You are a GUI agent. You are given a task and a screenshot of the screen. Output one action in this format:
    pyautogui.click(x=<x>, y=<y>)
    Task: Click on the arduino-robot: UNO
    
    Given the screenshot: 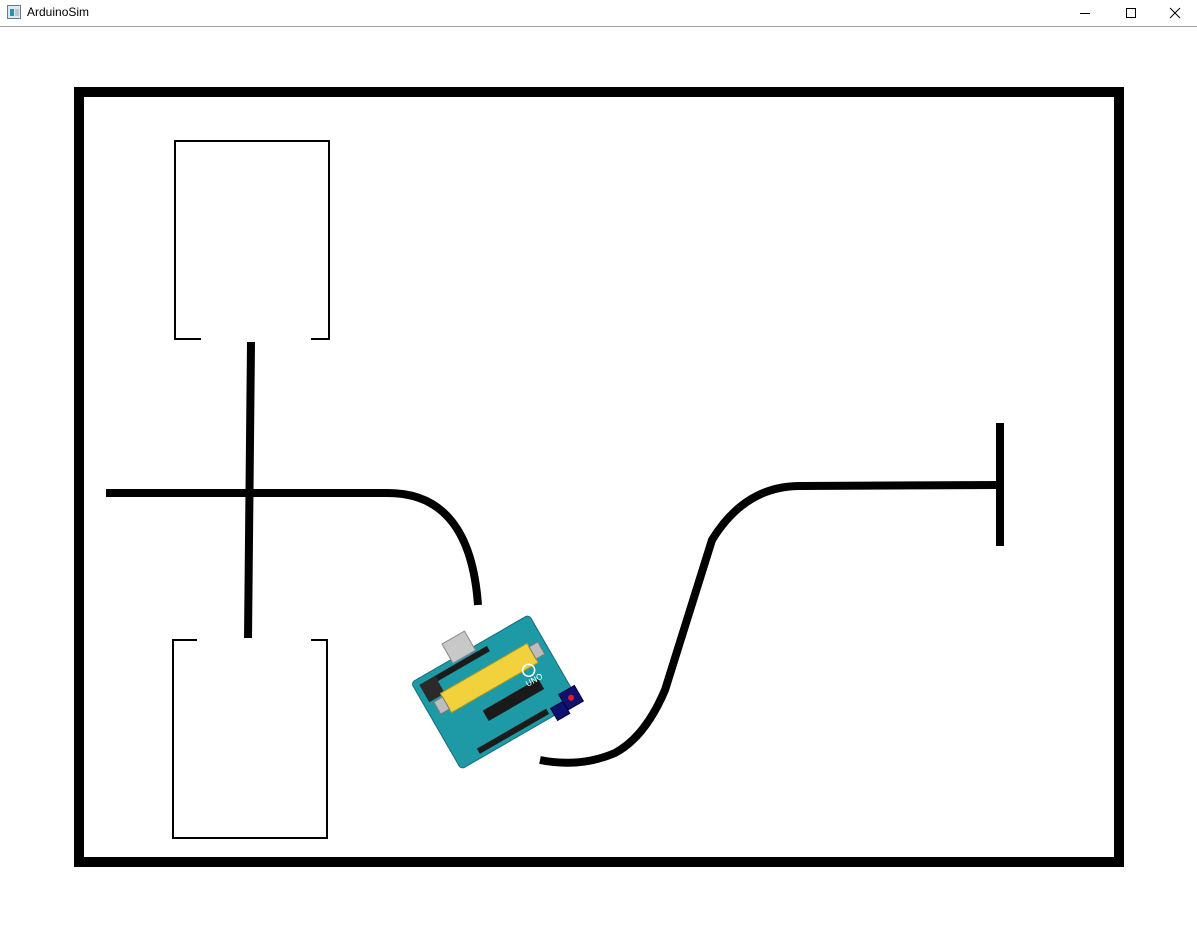 What is the action you would take?
    pyautogui.click(x=493, y=685)
    